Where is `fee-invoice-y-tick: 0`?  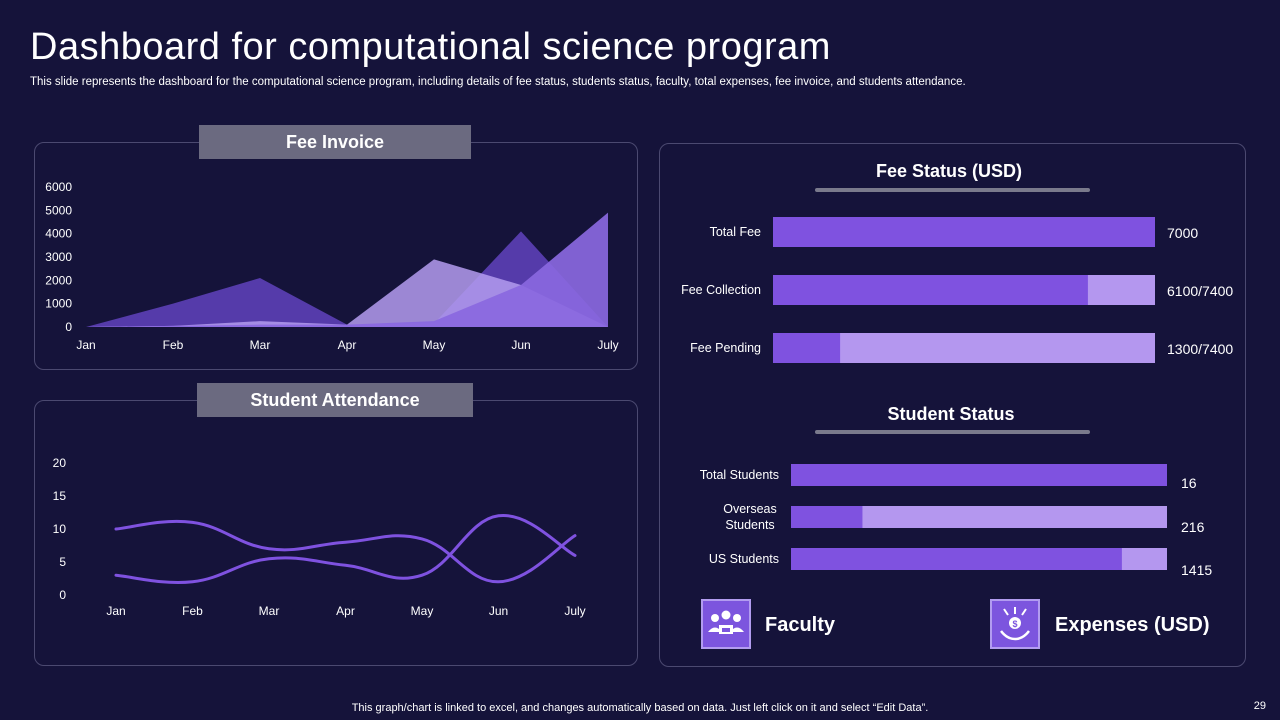 fee-invoice-y-tick: 0 is located at coordinates (68, 327).